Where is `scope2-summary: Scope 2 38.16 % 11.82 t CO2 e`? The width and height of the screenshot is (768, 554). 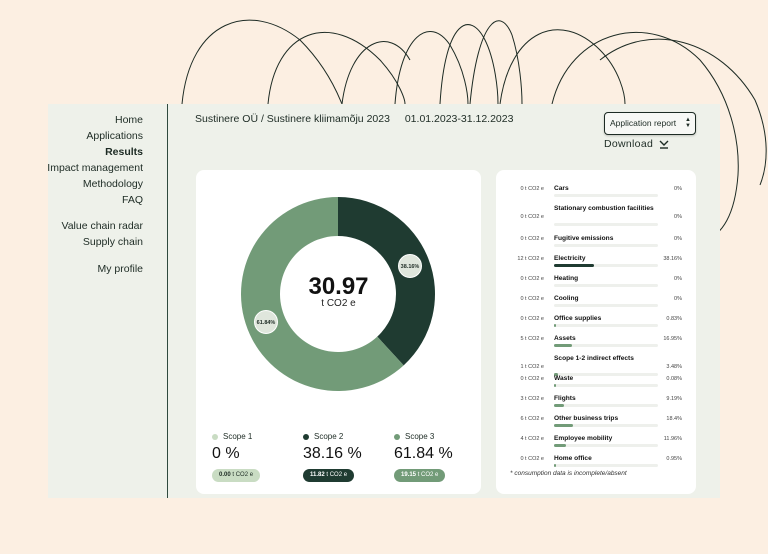
scope2-summary: Scope 2 38.16 % 11.82 t CO2 e is located at coordinates (343, 457).